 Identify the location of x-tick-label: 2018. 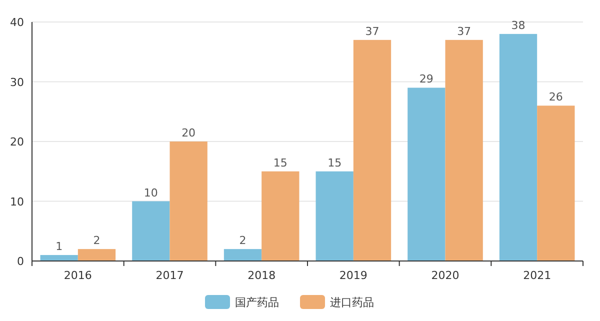
(262, 275).